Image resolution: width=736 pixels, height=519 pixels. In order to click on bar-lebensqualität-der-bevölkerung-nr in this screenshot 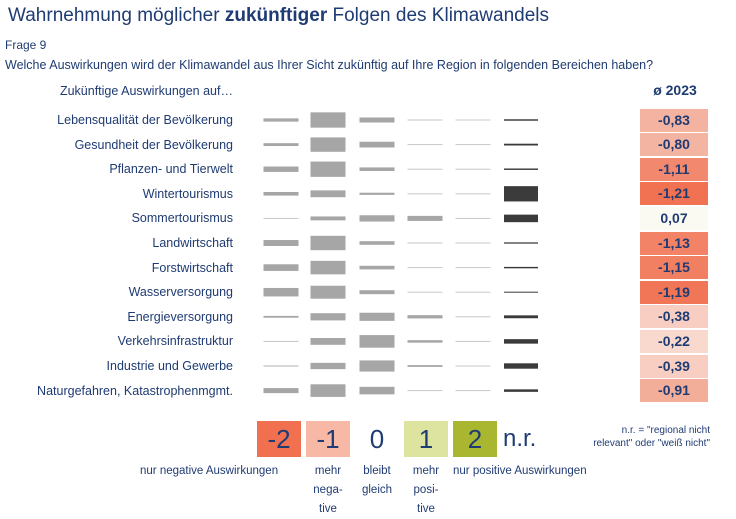, I will do `click(521, 120)`.